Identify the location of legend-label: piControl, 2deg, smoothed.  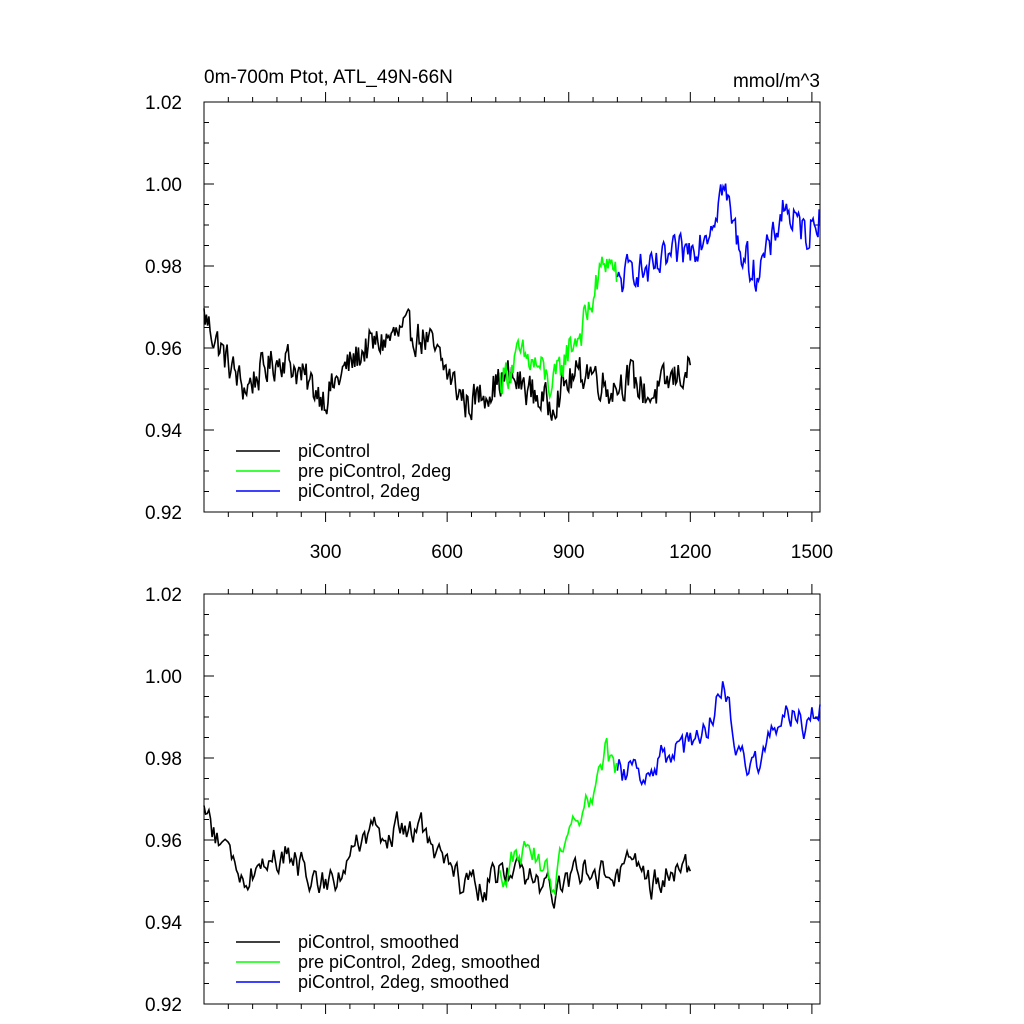
(403, 982).